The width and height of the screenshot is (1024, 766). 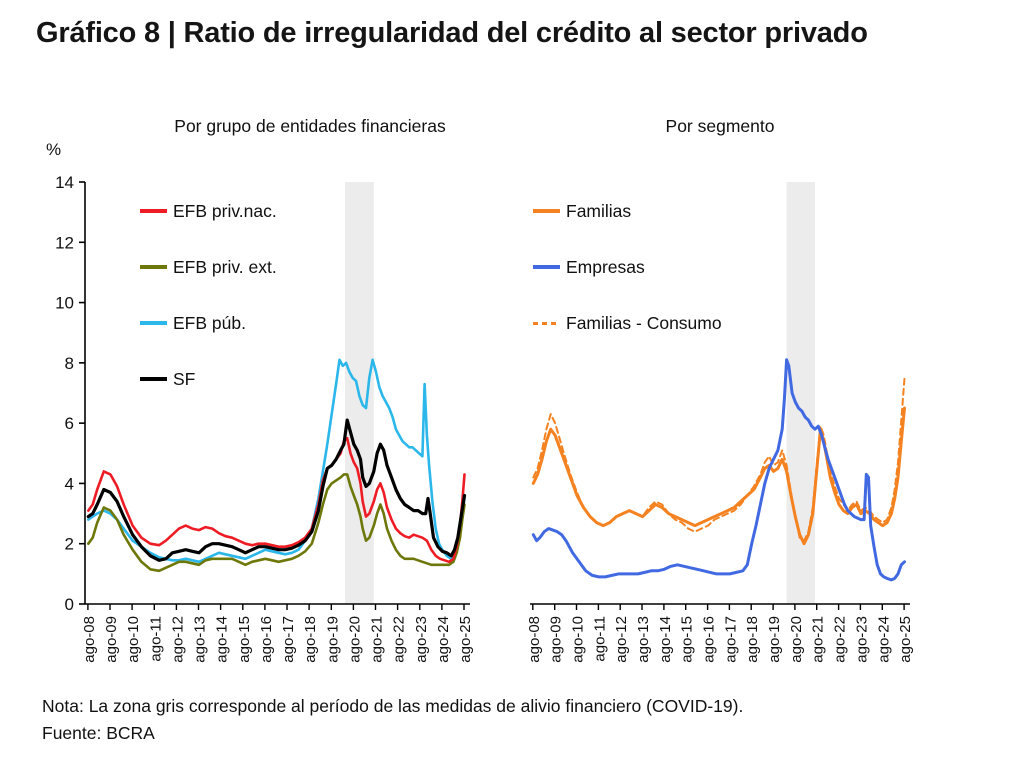 I want to click on legend-label: Empresas, so click(x=605, y=266).